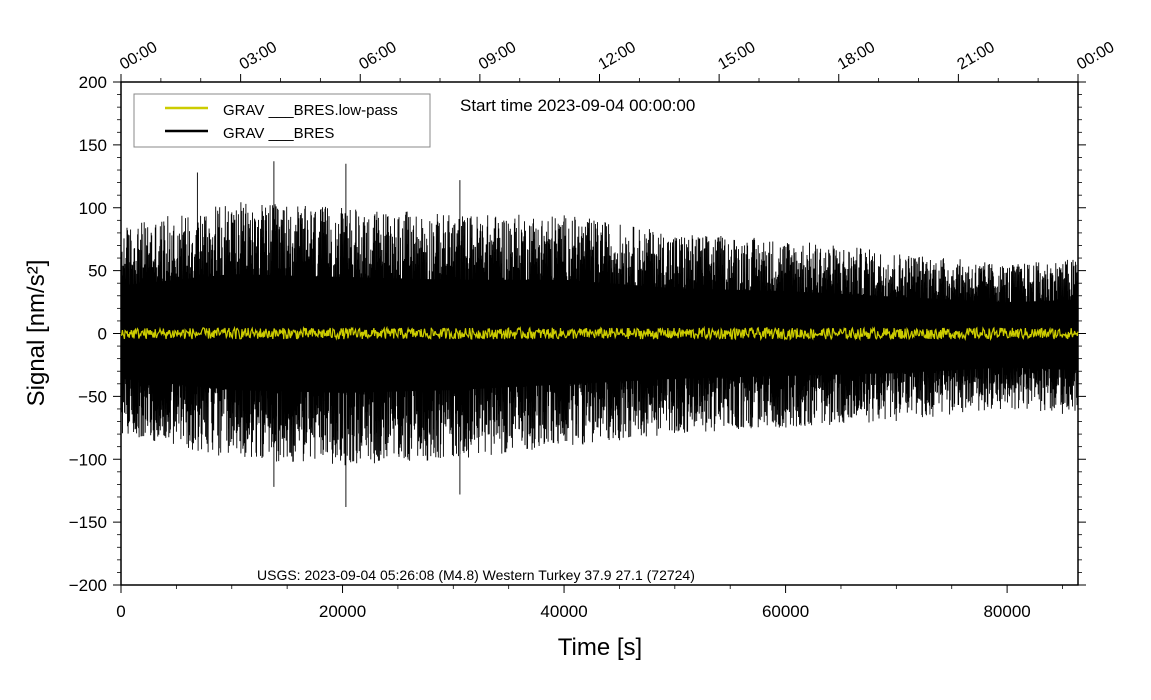  I want to click on x-tick-label: 80000, so click(1006, 611).